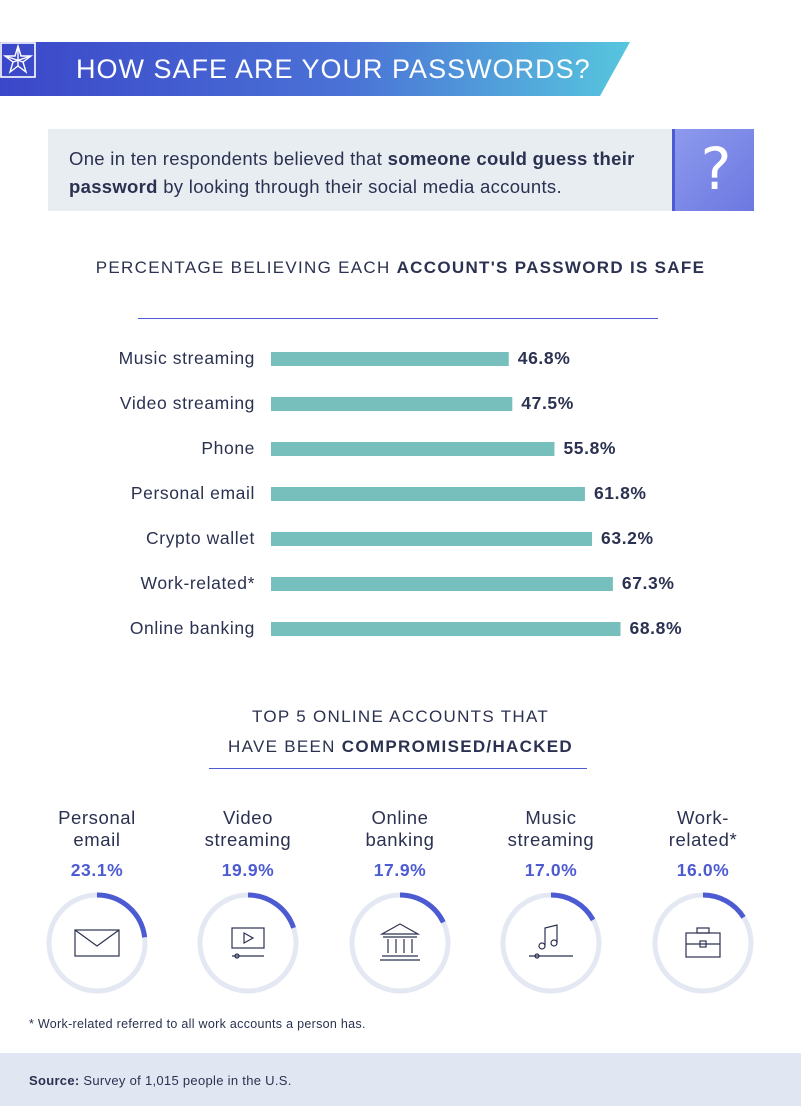 The width and height of the screenshot is (801, 1106). Describe the element at coordinates (551, 941) in the screenshot. I see `music-player-icon` at that location.